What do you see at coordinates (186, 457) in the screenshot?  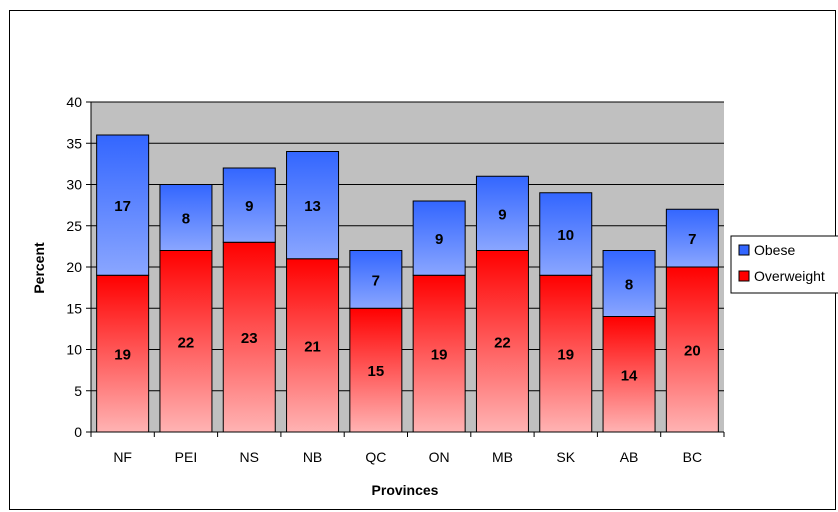 I see `x-tick-label: PEI` at bounding box center [186, 457].